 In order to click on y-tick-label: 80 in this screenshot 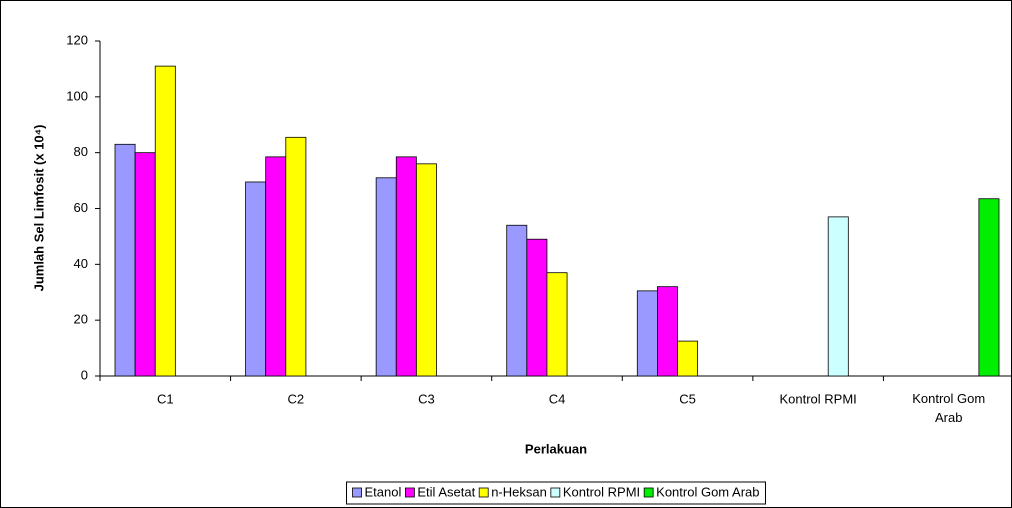, I will do `click(81, 151)`.